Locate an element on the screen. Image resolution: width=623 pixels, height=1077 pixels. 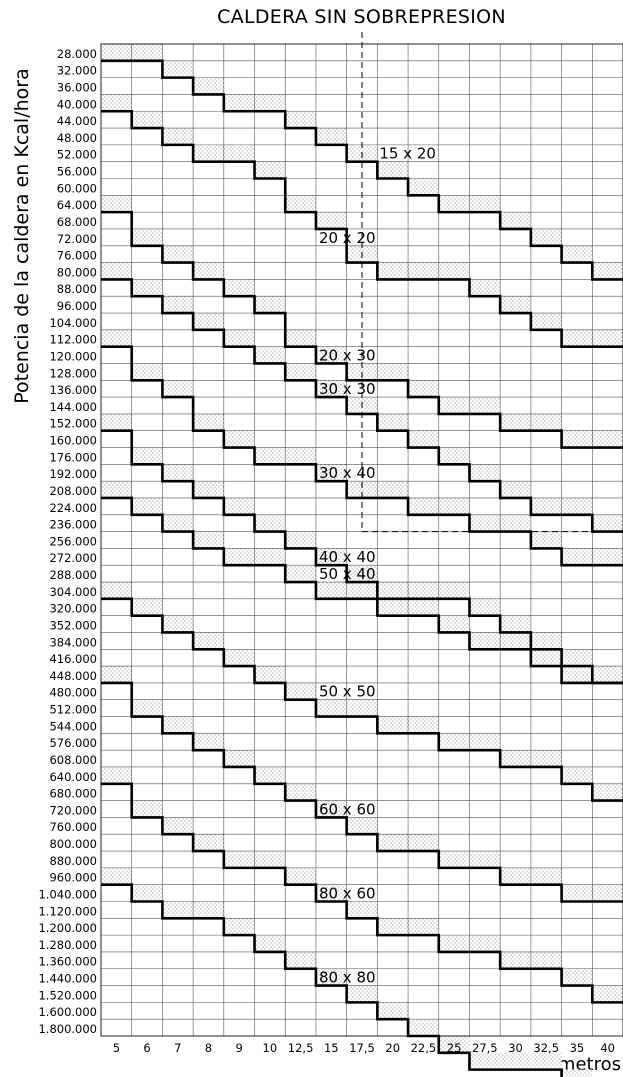
y-tick-8: 60.000 is located at coordinates (77, 188).